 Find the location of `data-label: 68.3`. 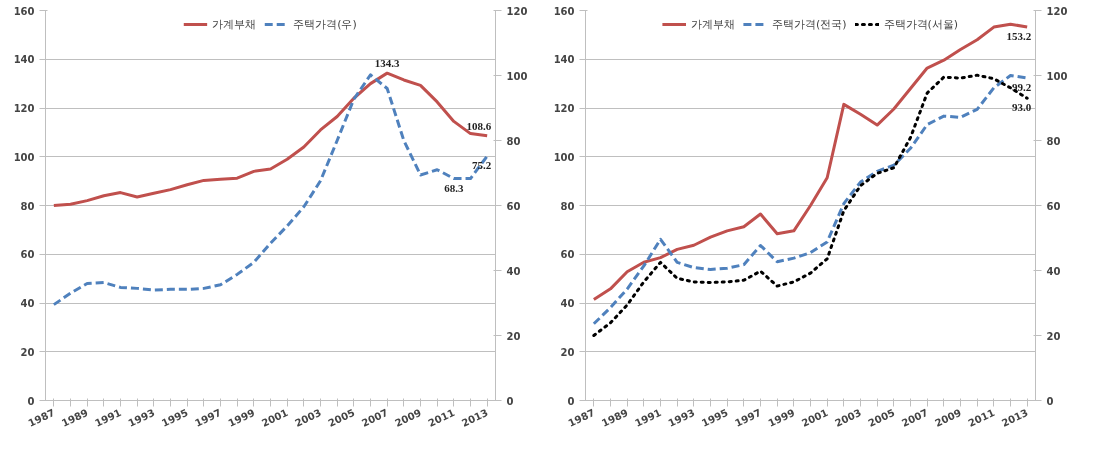

data-label: 68.3 is located at coordinates (454, 187).